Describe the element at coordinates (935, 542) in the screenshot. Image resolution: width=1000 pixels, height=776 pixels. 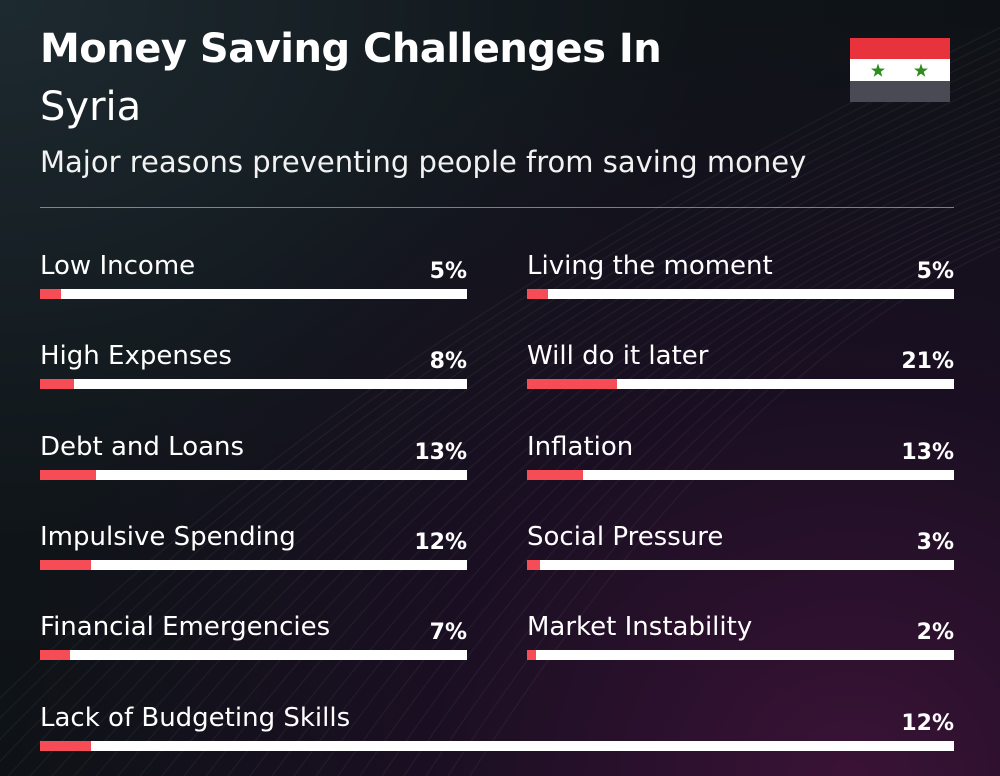
I see `bar-value-label: 3%` at that location.